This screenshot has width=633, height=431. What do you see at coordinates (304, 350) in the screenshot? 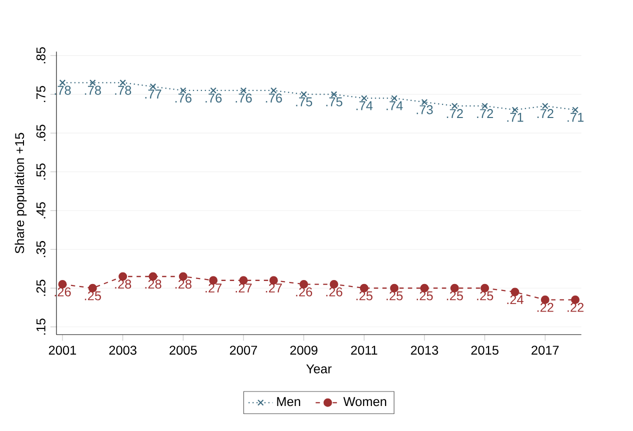
I see `x-tick-label: 2009` at bounding box center [304, 350].